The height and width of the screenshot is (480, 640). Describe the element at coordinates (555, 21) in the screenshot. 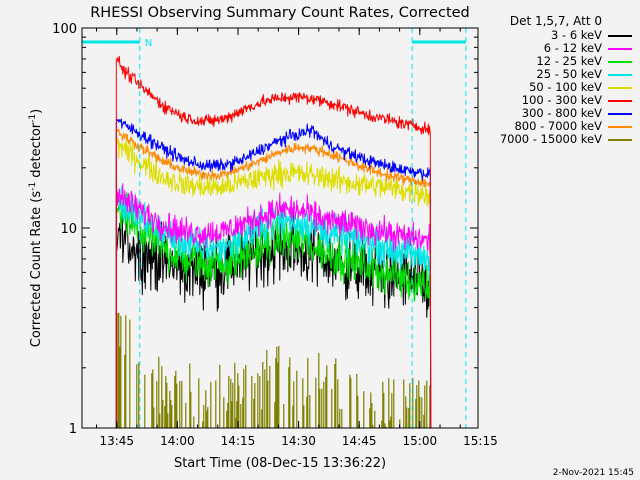

I see `legend-title: Det 1,5,7, Att 0` at that location.